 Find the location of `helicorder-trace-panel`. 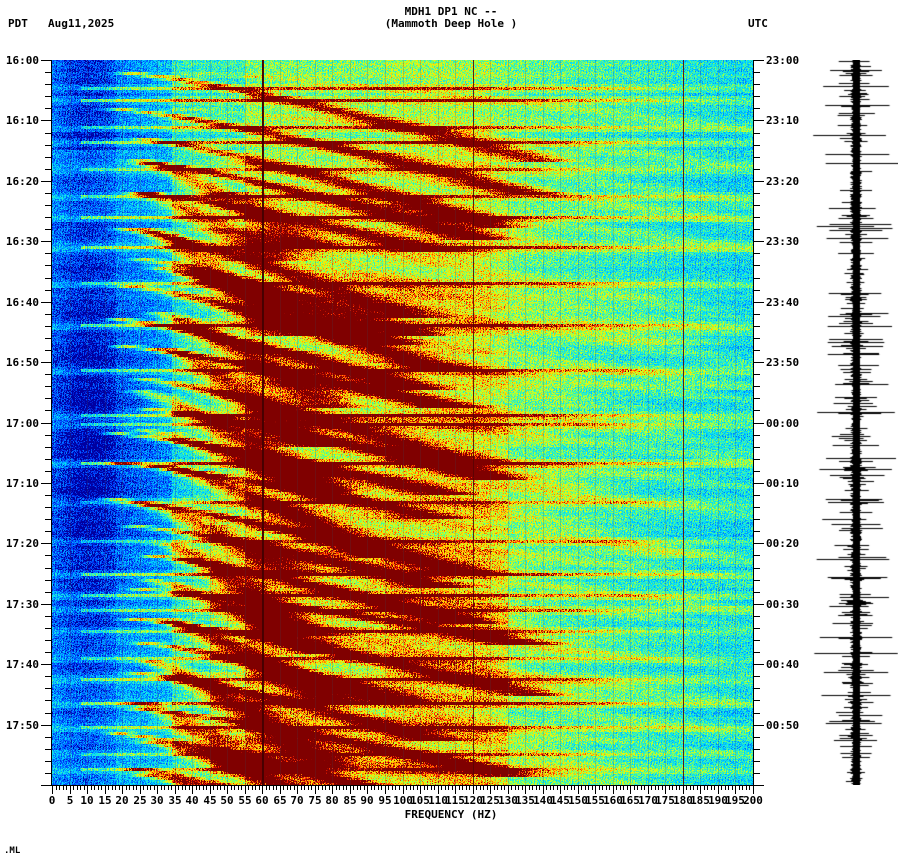

helicorder-trace-panel is located at coordinates (855, 422).